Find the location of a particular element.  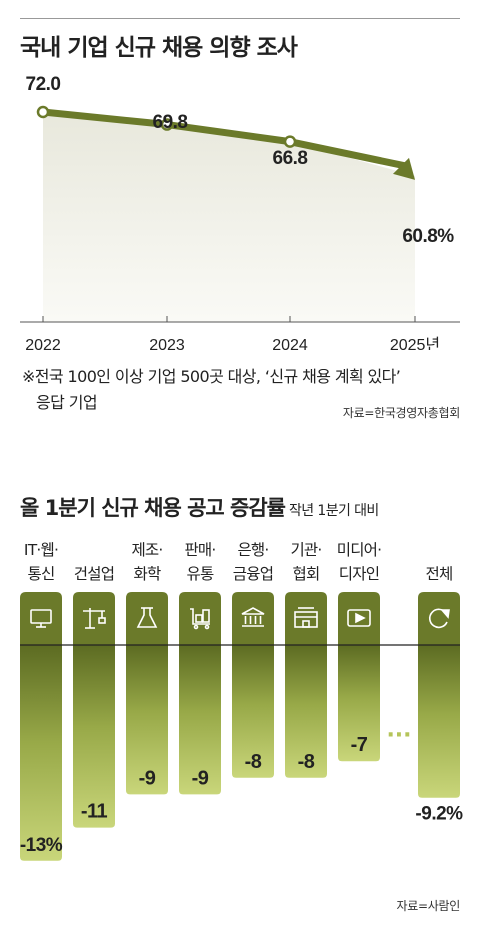

category-label: 유통 is located at coordinates (200, 574).